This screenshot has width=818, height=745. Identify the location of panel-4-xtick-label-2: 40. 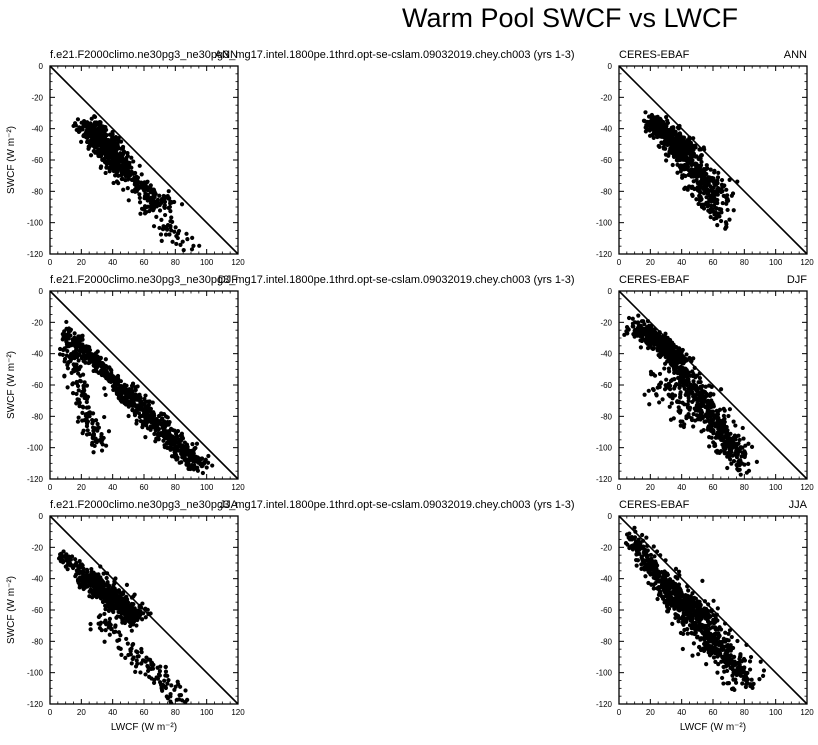
(112, 712).